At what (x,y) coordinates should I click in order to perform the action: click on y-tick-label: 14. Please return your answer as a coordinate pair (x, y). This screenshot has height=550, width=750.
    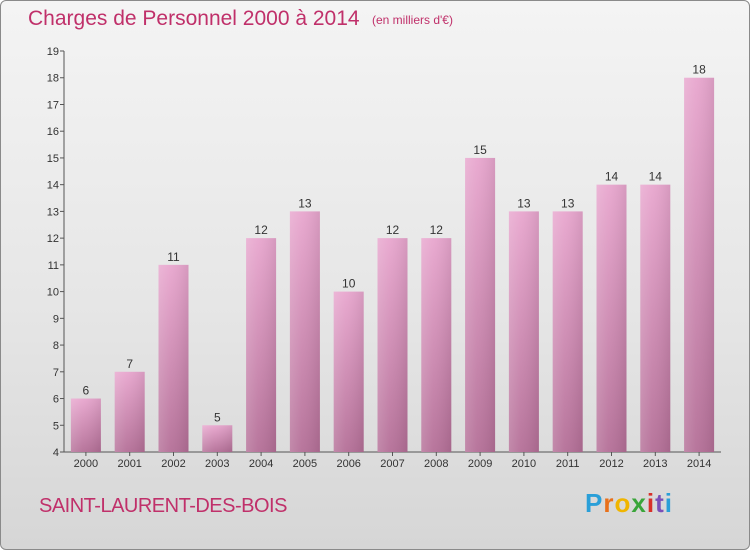
    Looking at the image, I should click on (53, 186).